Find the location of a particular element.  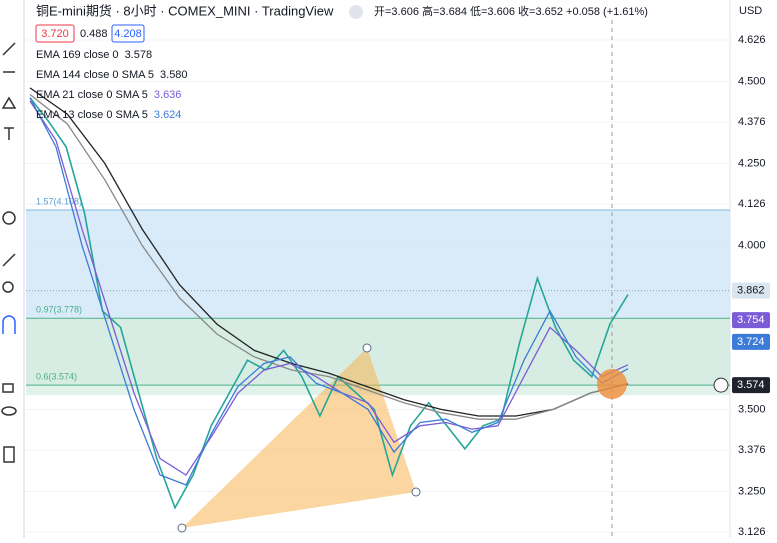

tool-zoom is located at coordinates (8, 287).